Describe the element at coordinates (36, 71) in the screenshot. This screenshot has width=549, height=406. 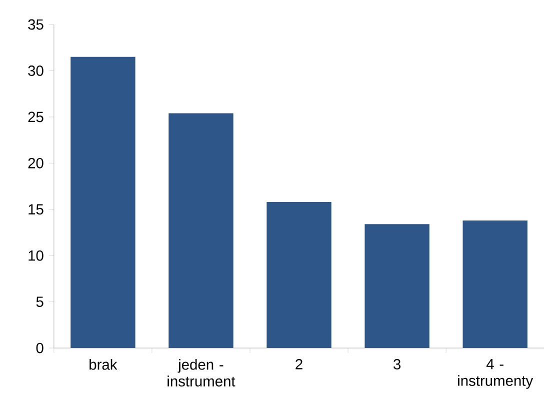
I see `y-tick-label: 30` at that location.